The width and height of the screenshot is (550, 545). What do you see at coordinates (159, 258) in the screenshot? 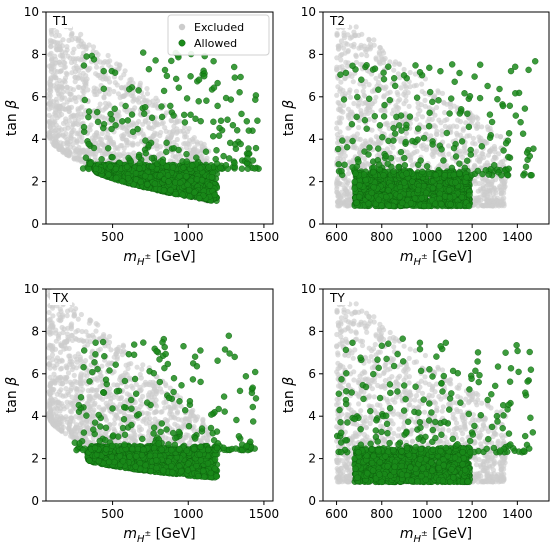
I see `x-axis-label: mH± [GeV]` at bounding box center [159, 258].